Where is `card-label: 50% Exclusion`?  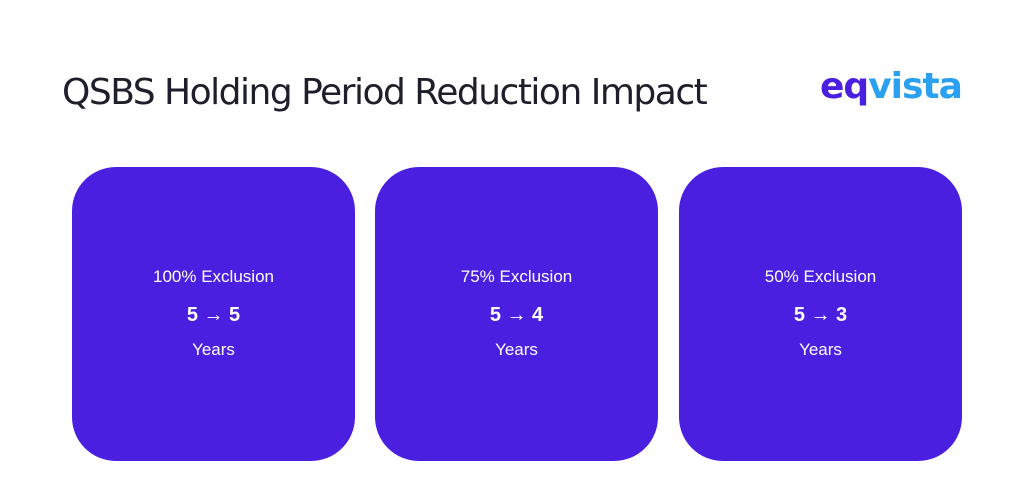 card-label: 50% Exclusion is located at coordinates (820, 276).